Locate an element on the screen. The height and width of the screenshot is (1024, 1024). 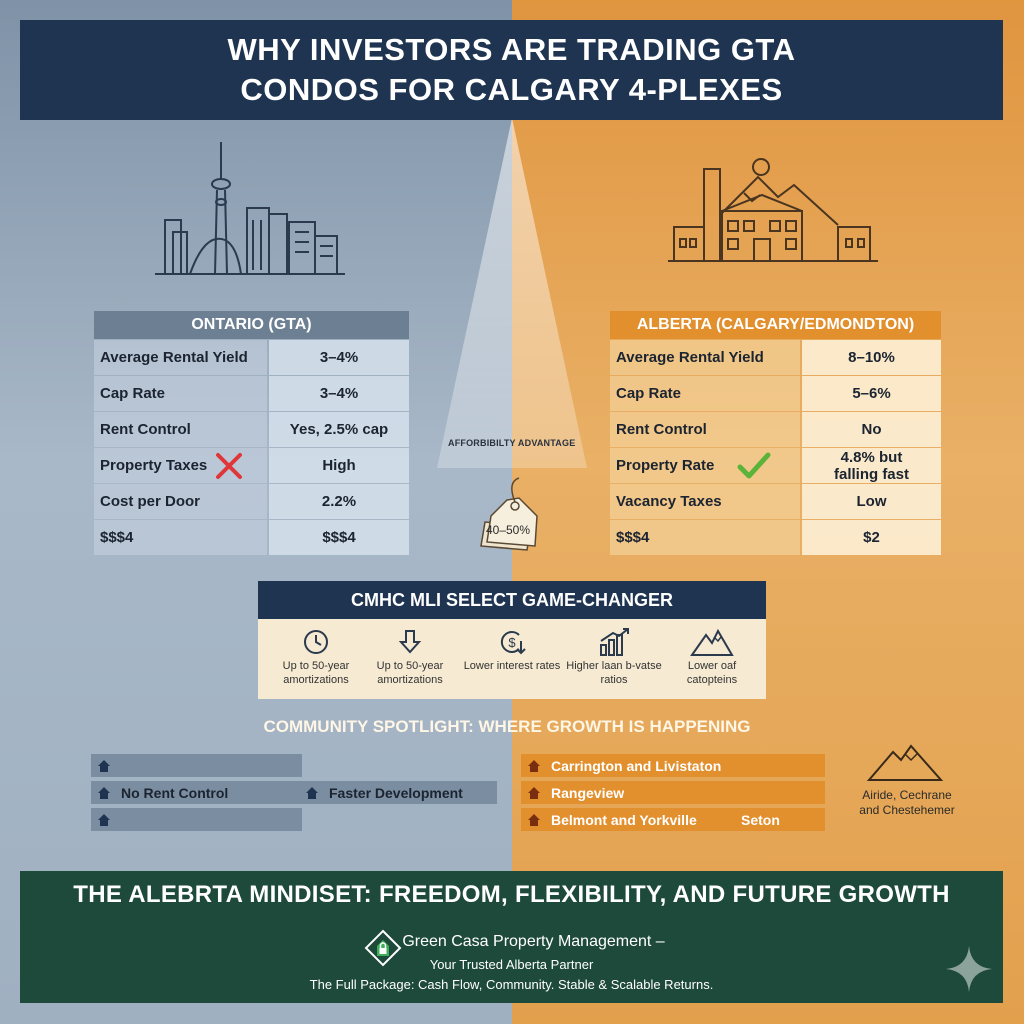
row-value: 8–10% is located at coordinates (871, 357).